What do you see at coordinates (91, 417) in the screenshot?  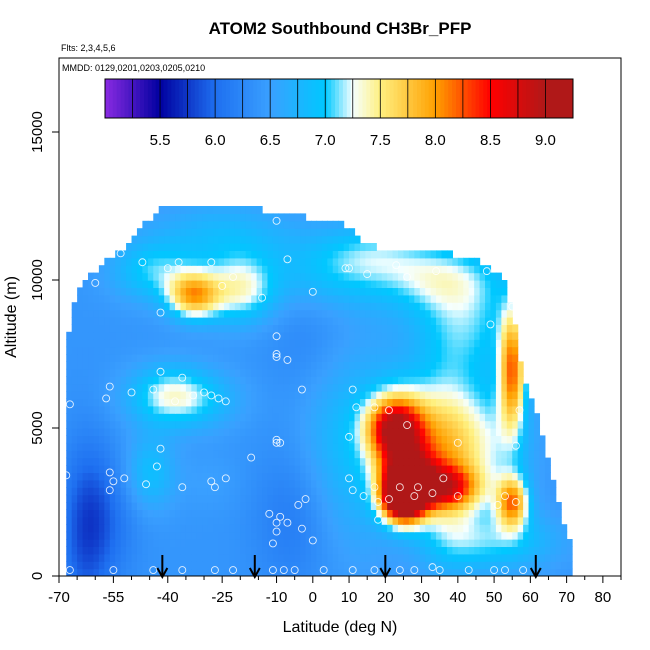 I see `heatmap-cell-1901` at bounding box center [91, 417].